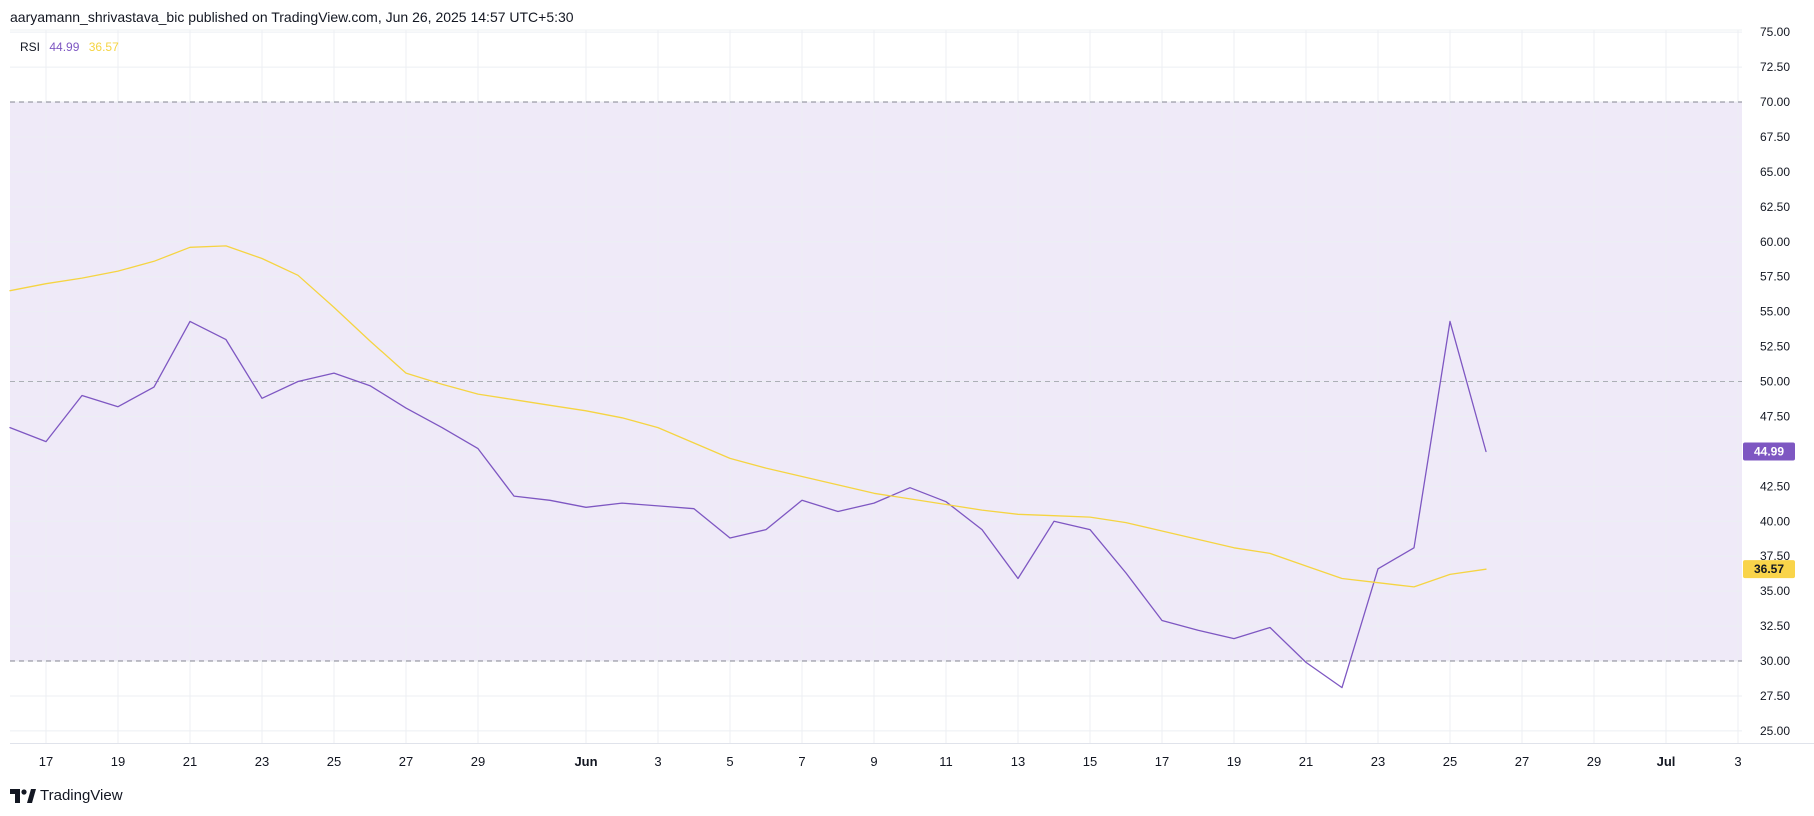  I want to click on y-tick-label: 57.50, so click(1775, 277).